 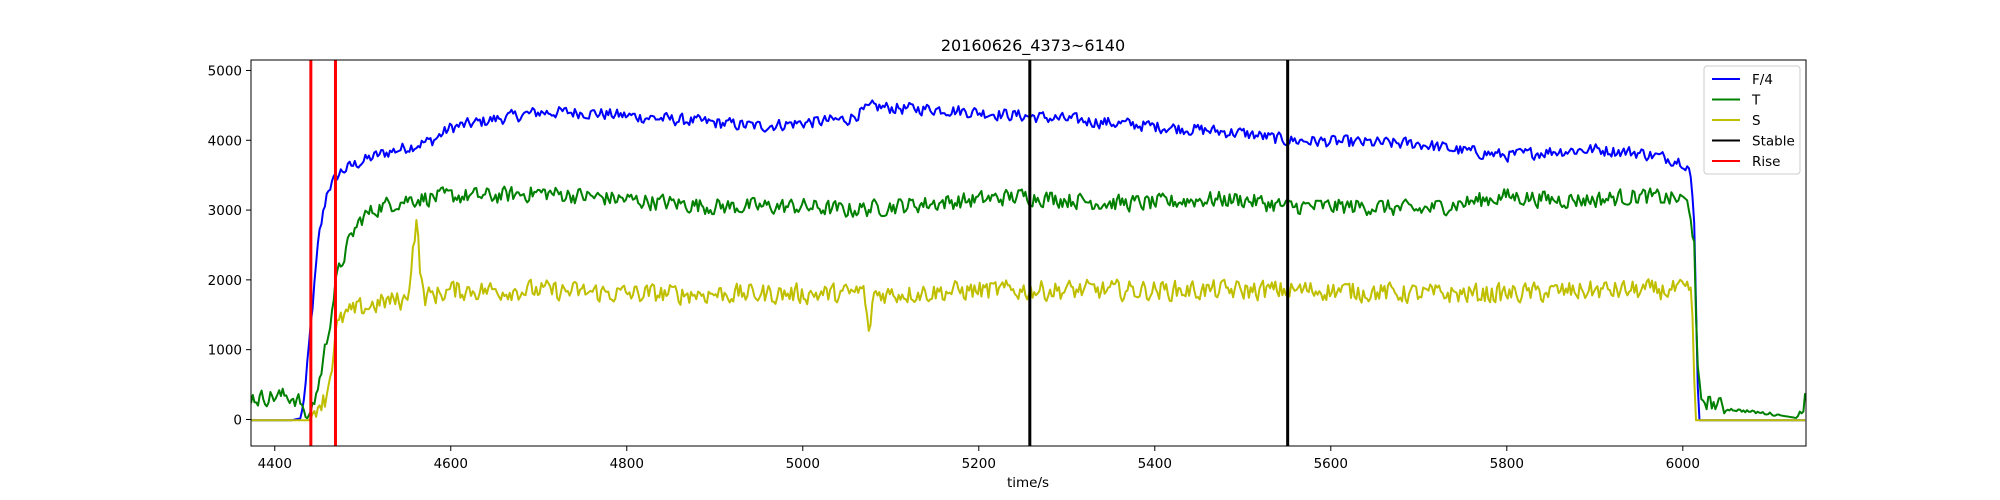 What do you see at coordinates (1155, 464) in the screenshot?
I see `x-tick-label: 5400` at bounding box center [1155, 464].